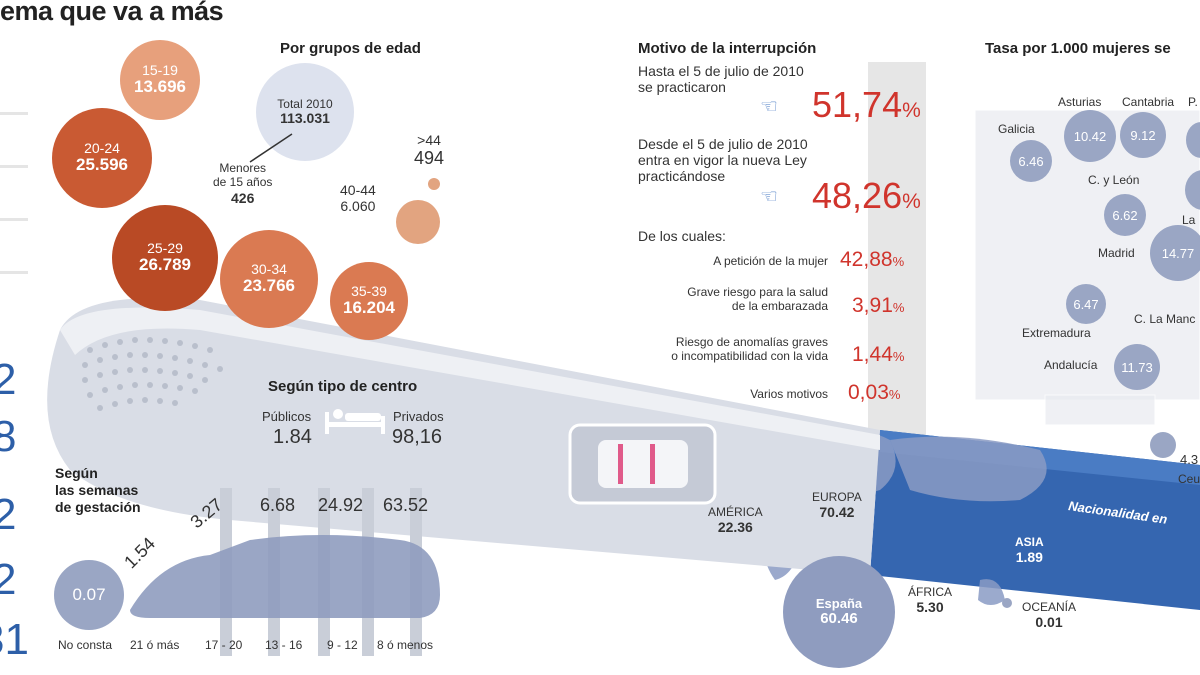 Image resolution: width=1200 pixels, height=675 pixels. I want to click on public-value: 1.84, so click(292, 437).